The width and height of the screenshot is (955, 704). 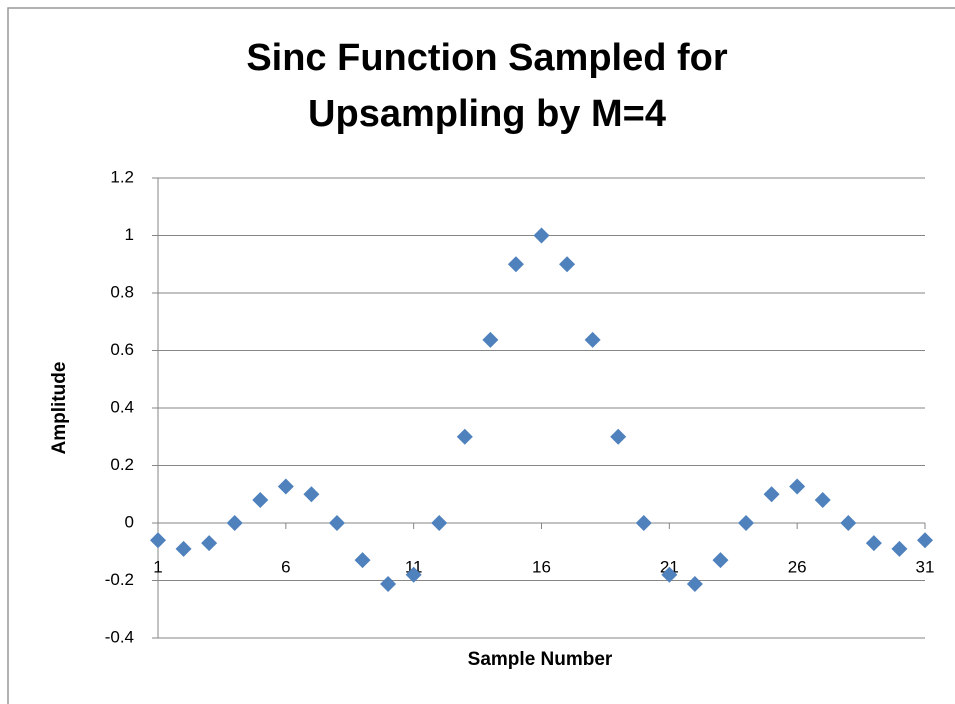 What do you see at coordinates (119, 636) in the screenshot?
I see `y-tick-label: -0.4` at bounding box center [119, 636].